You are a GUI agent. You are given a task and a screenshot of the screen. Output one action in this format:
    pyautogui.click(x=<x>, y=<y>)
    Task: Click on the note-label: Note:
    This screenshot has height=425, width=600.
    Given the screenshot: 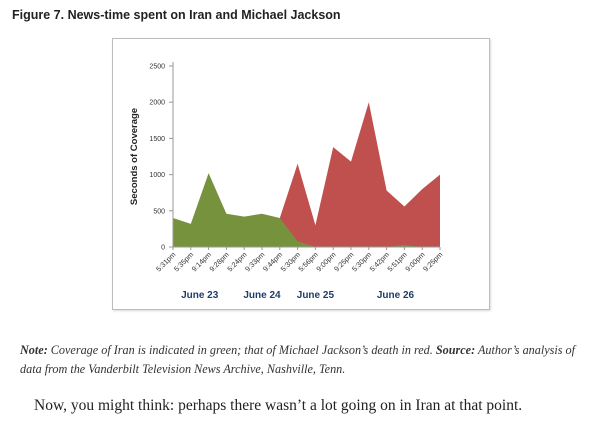 What is the action you would take?
    pyautogui.click(x=34, y=350)
    